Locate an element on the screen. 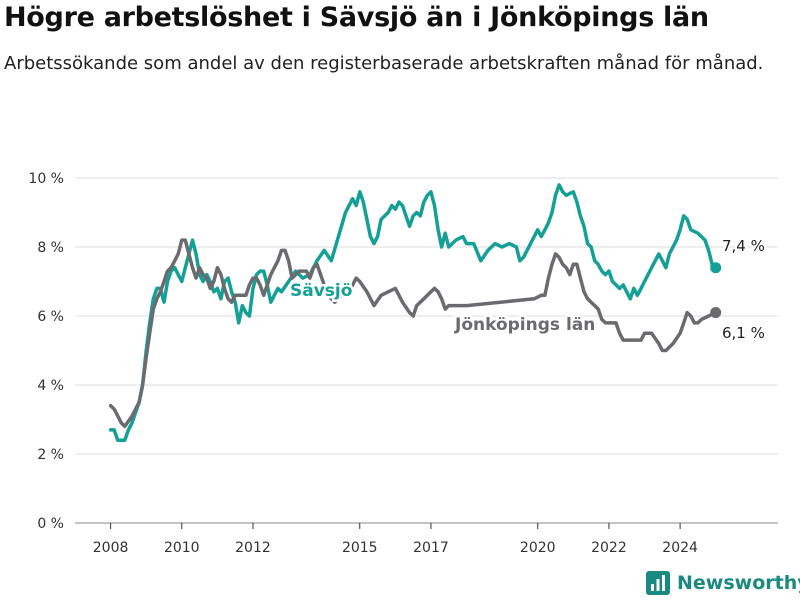 This screenshot has width=800, height=600. x-tick-label: 2017 is located at coordinates (431, 548).